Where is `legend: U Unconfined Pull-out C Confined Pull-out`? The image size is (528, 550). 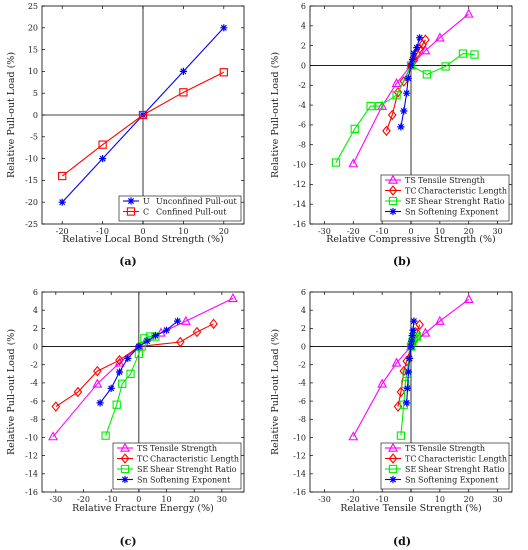
legend: U Unconfined Pull-out C Confined Pull-out is located at coordinates (180, 208).